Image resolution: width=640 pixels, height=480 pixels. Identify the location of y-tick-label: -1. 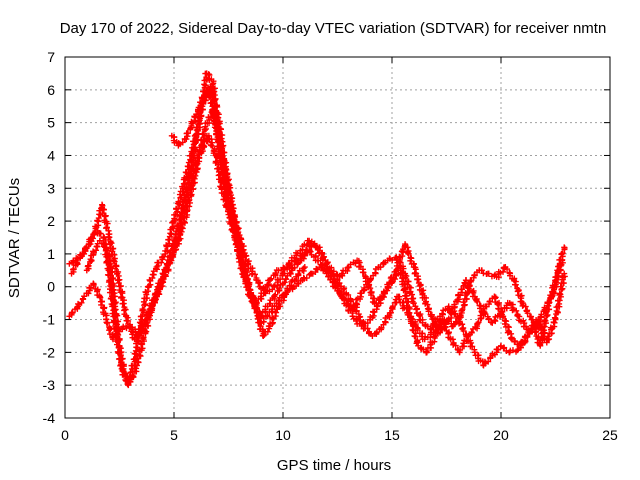
(49, 320).